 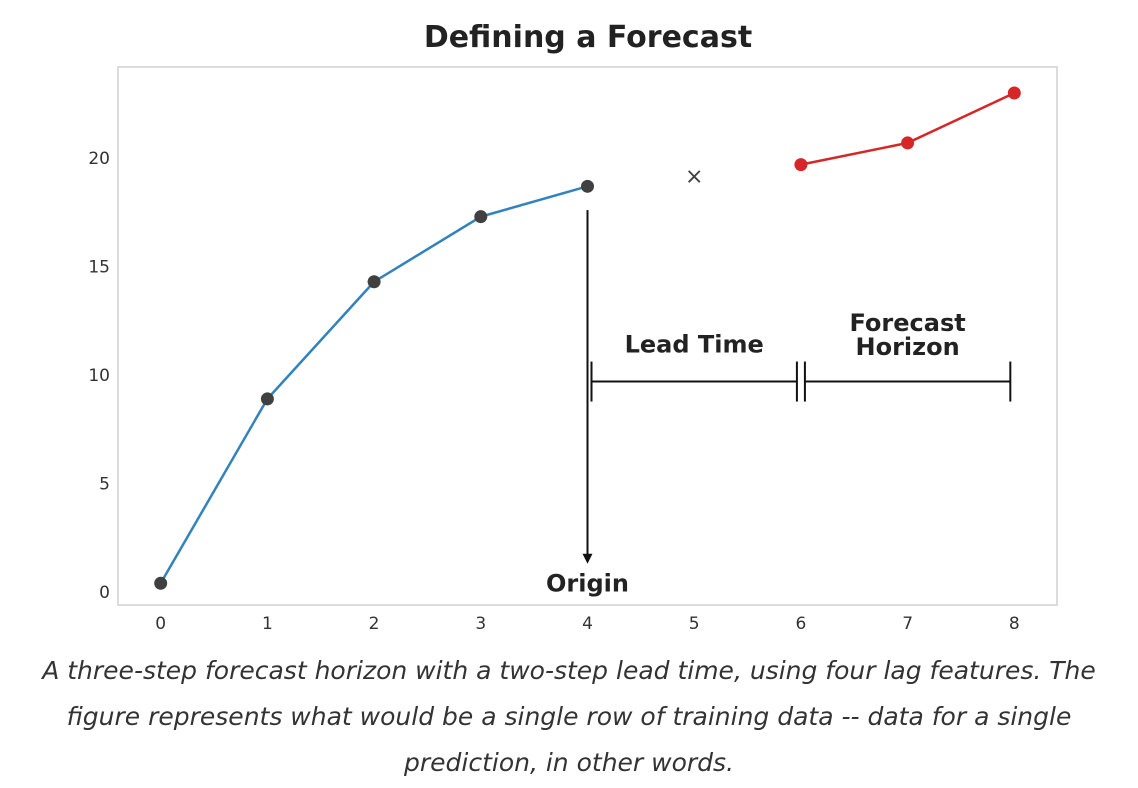 I want to click on lead-time-label: Lead Time, so click(x=694, y=345).